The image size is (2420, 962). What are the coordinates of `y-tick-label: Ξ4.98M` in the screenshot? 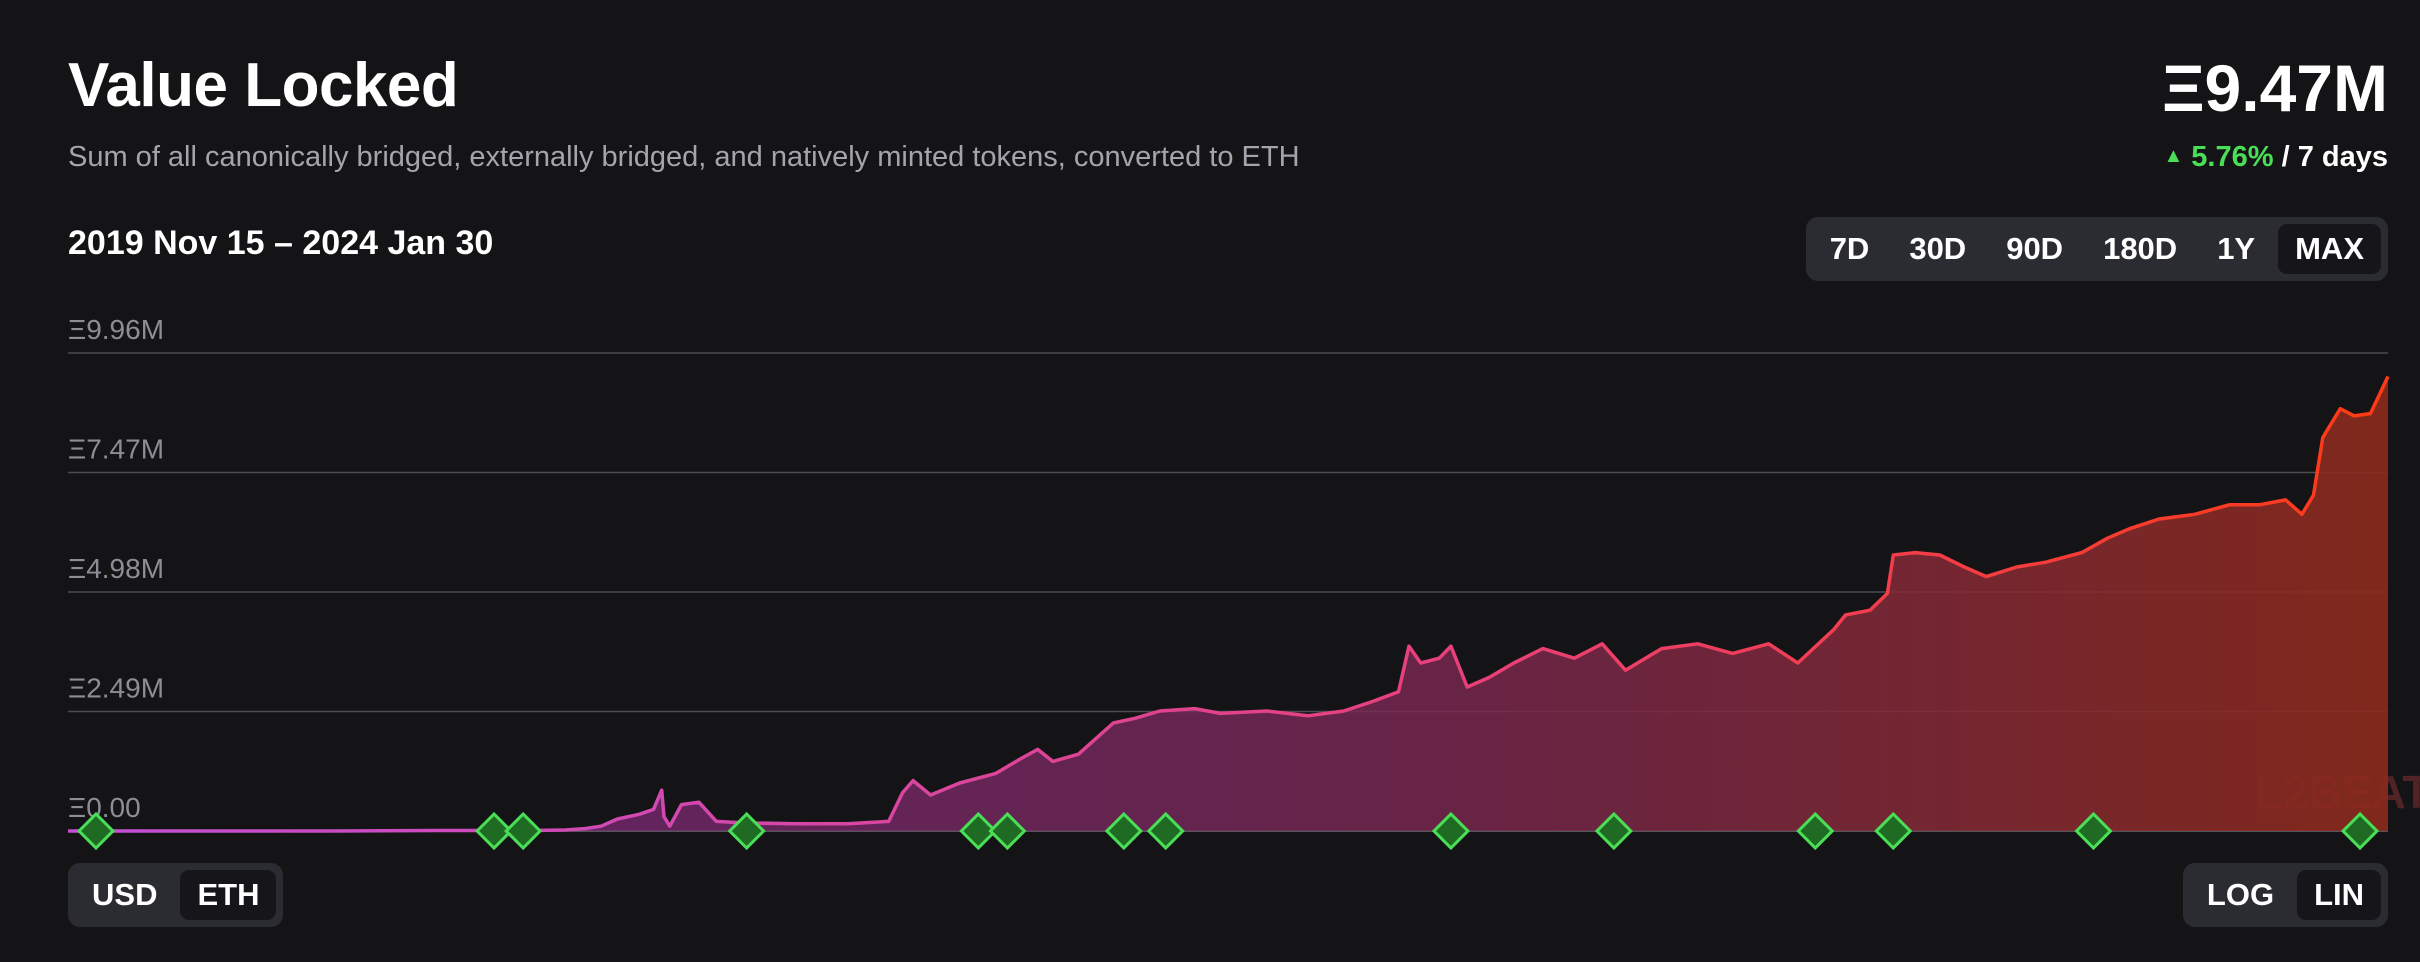 It's located at (116, 568).